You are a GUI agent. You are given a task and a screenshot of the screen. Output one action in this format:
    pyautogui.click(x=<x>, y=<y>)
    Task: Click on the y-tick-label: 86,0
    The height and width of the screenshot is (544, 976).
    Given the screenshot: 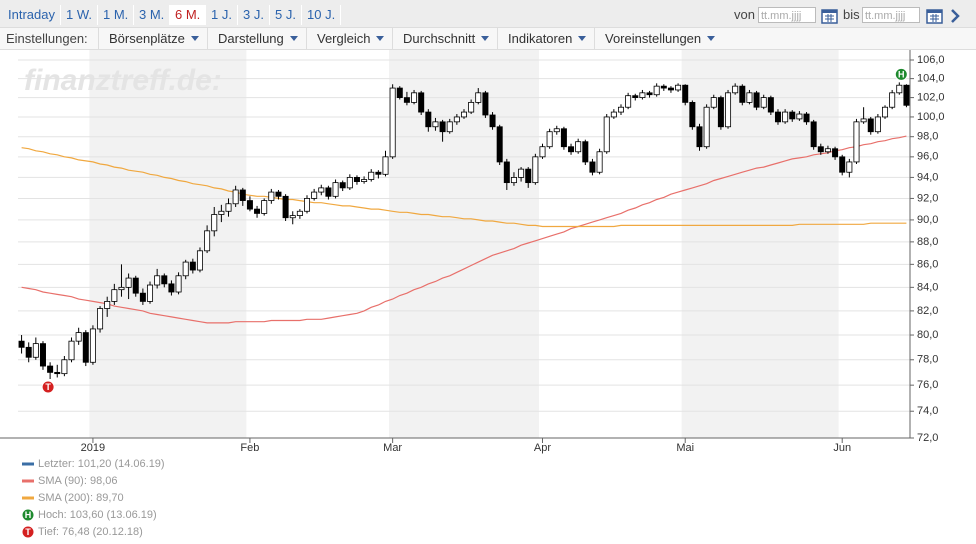 What is the action you would take?
    pyautogui.click(x=927, y=264)
    